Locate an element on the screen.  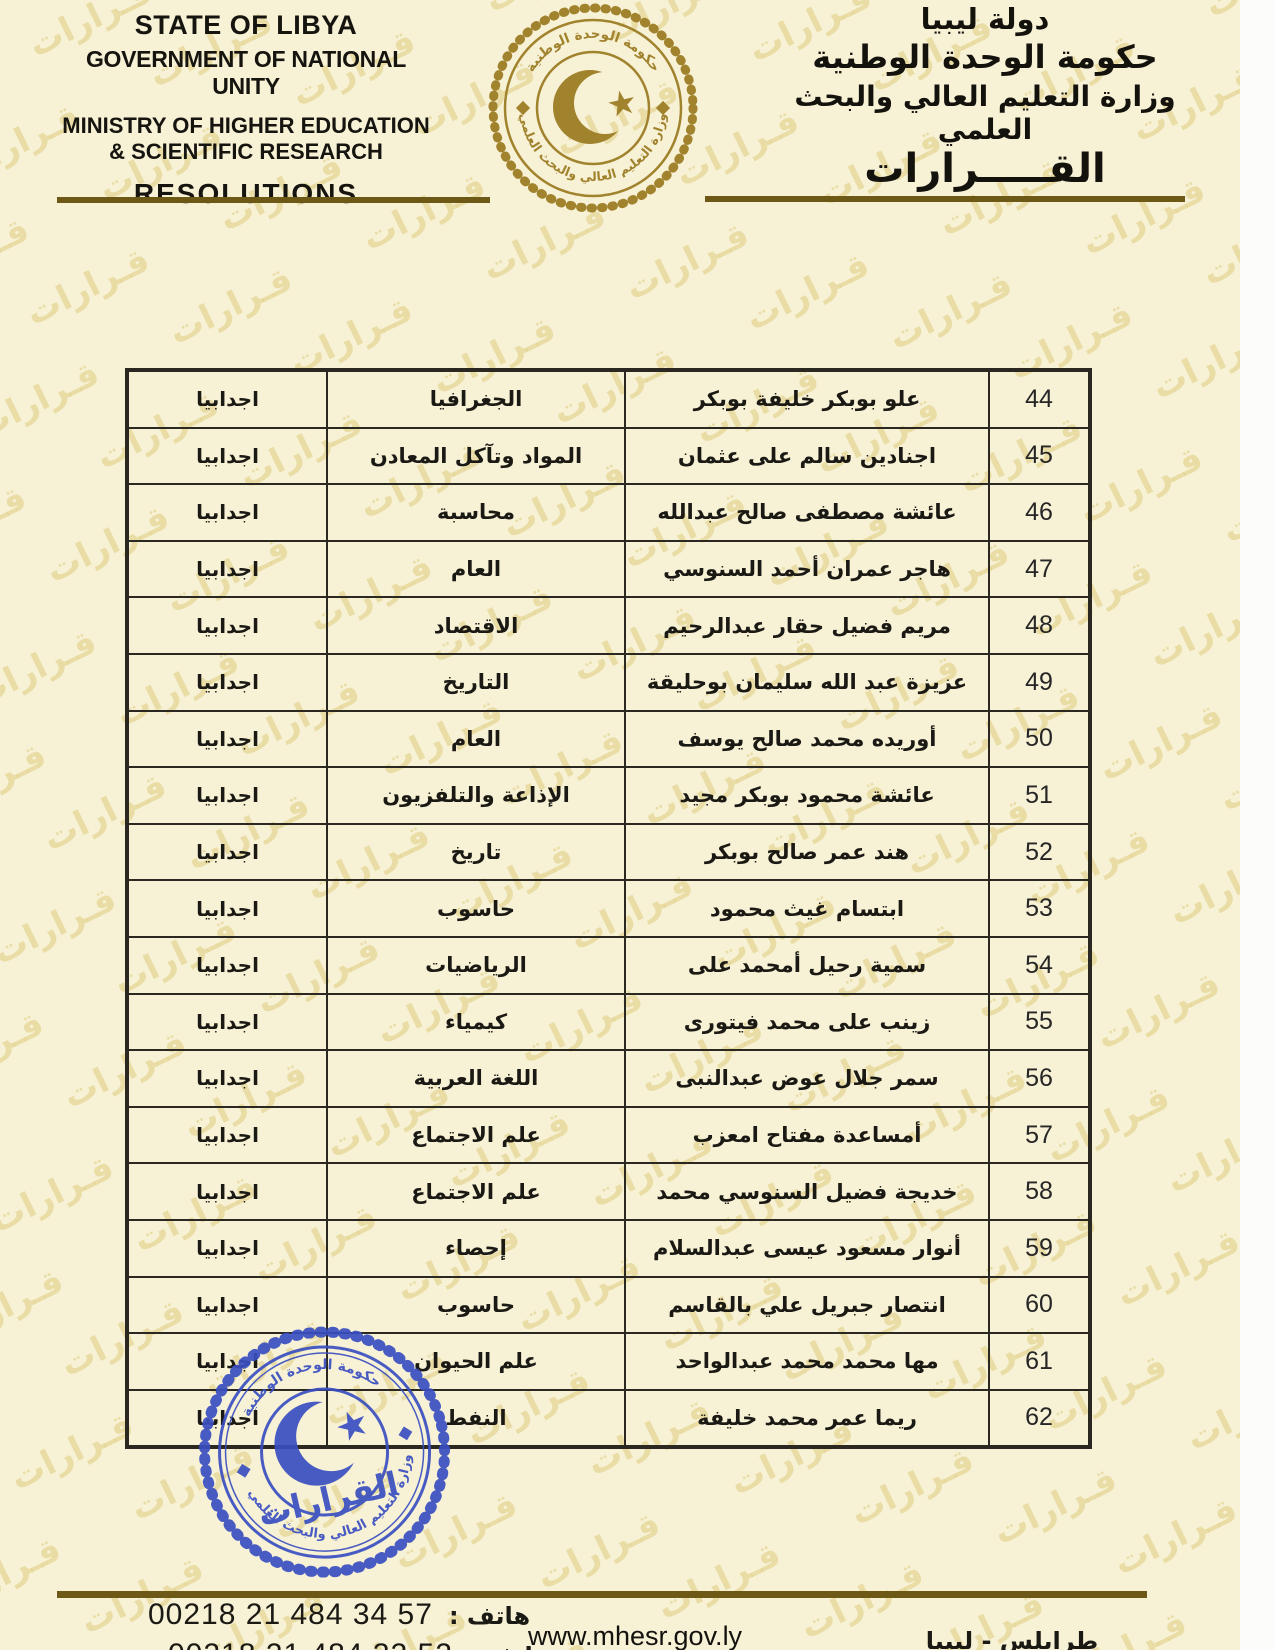
number-cell: 44 is located at coordinates (1039, 399).